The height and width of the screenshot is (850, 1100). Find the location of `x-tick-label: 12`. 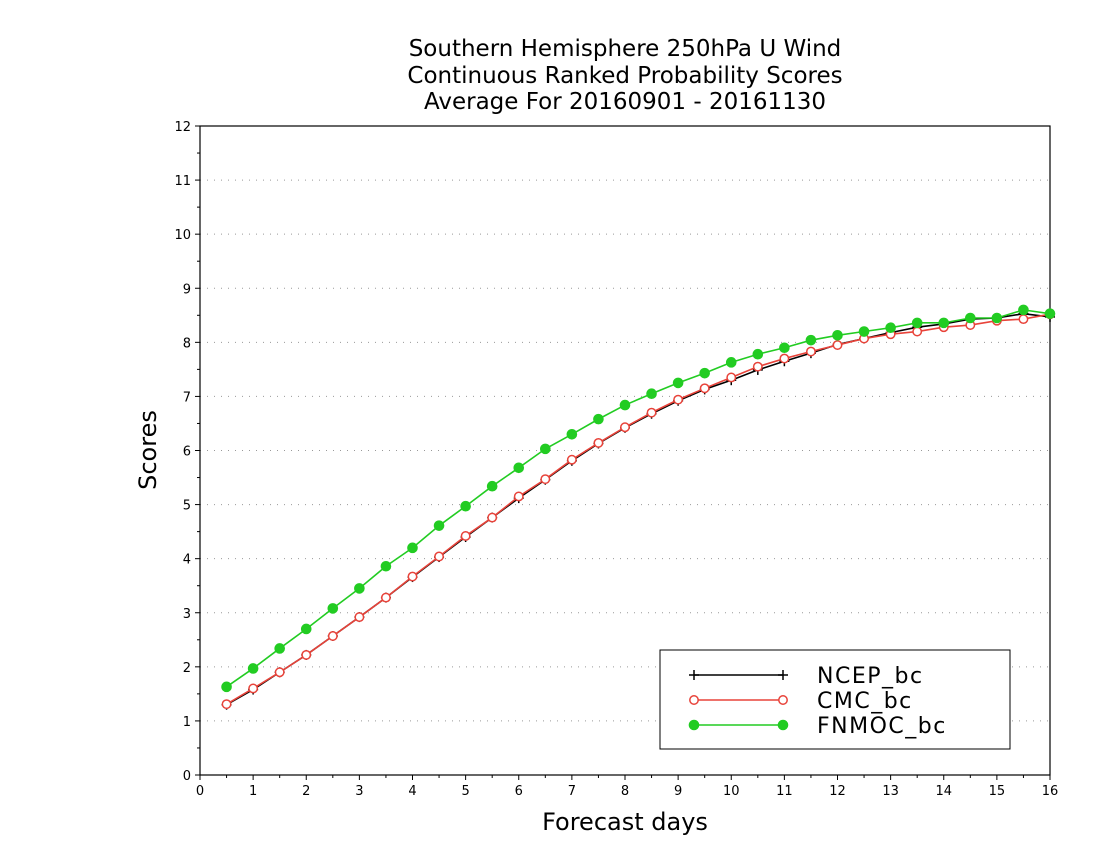

x-tick-label: 12 is located at coordinates (837, 791).